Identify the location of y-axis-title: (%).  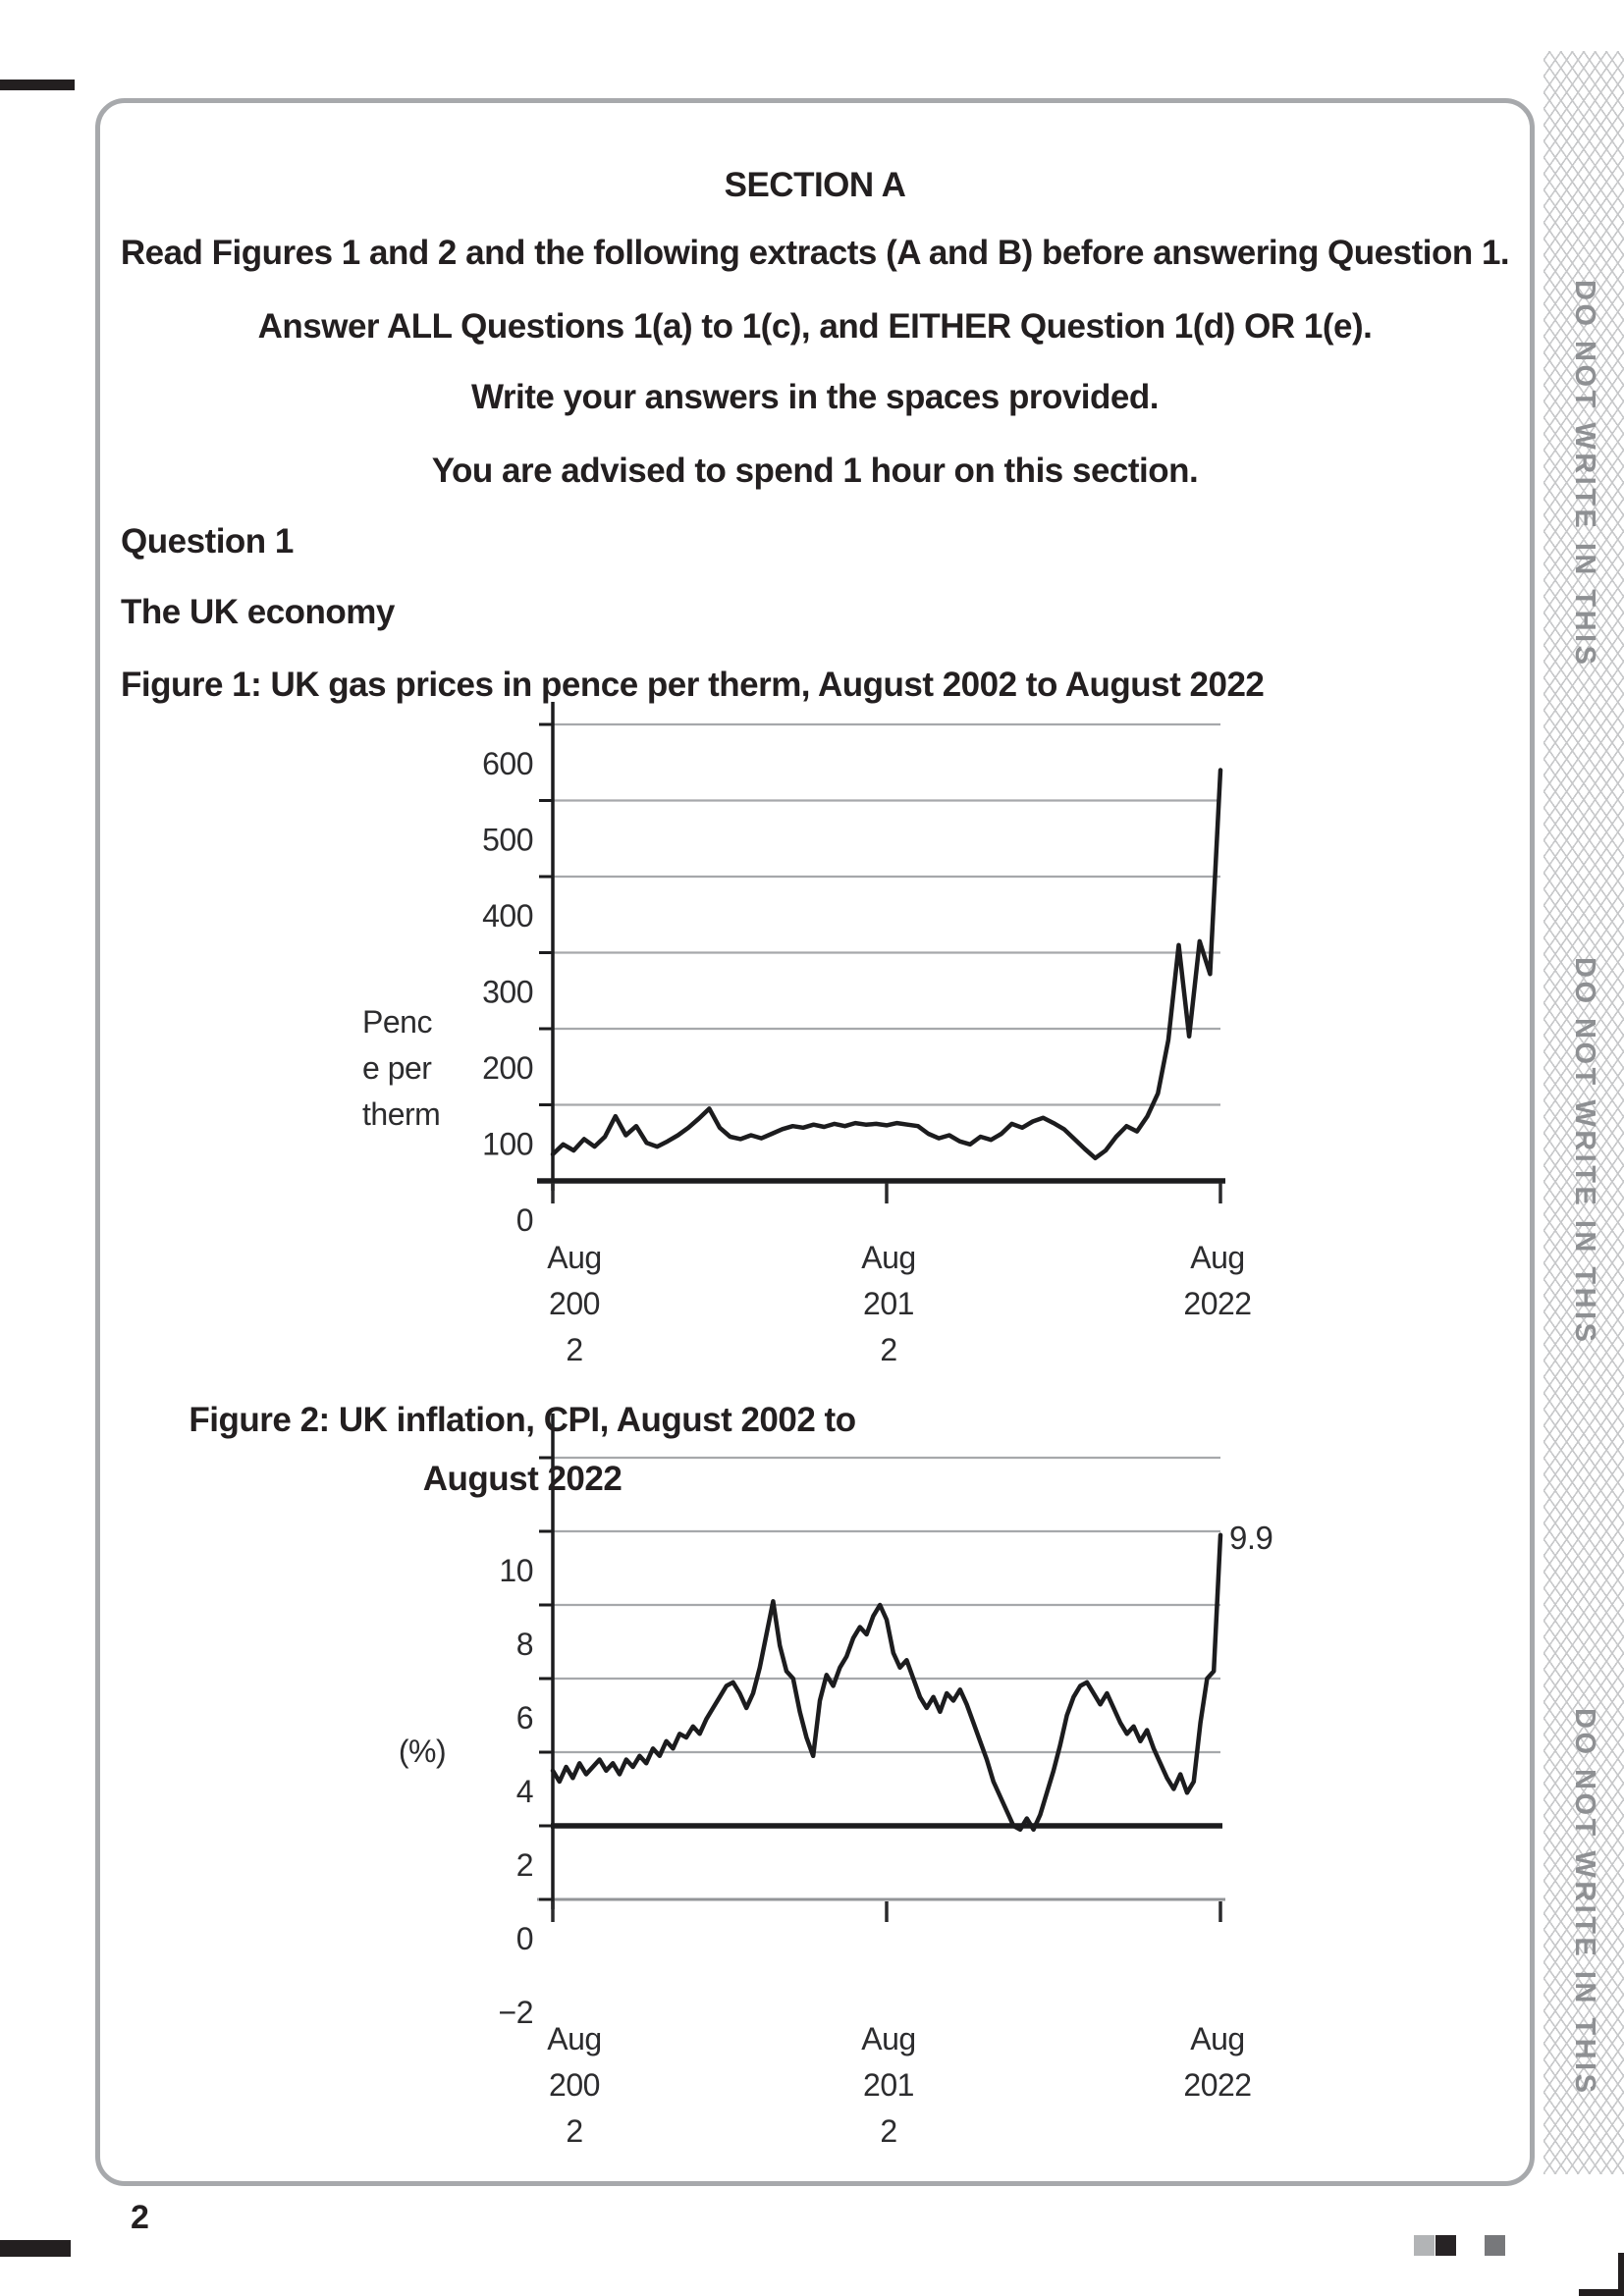
(422, 1751).